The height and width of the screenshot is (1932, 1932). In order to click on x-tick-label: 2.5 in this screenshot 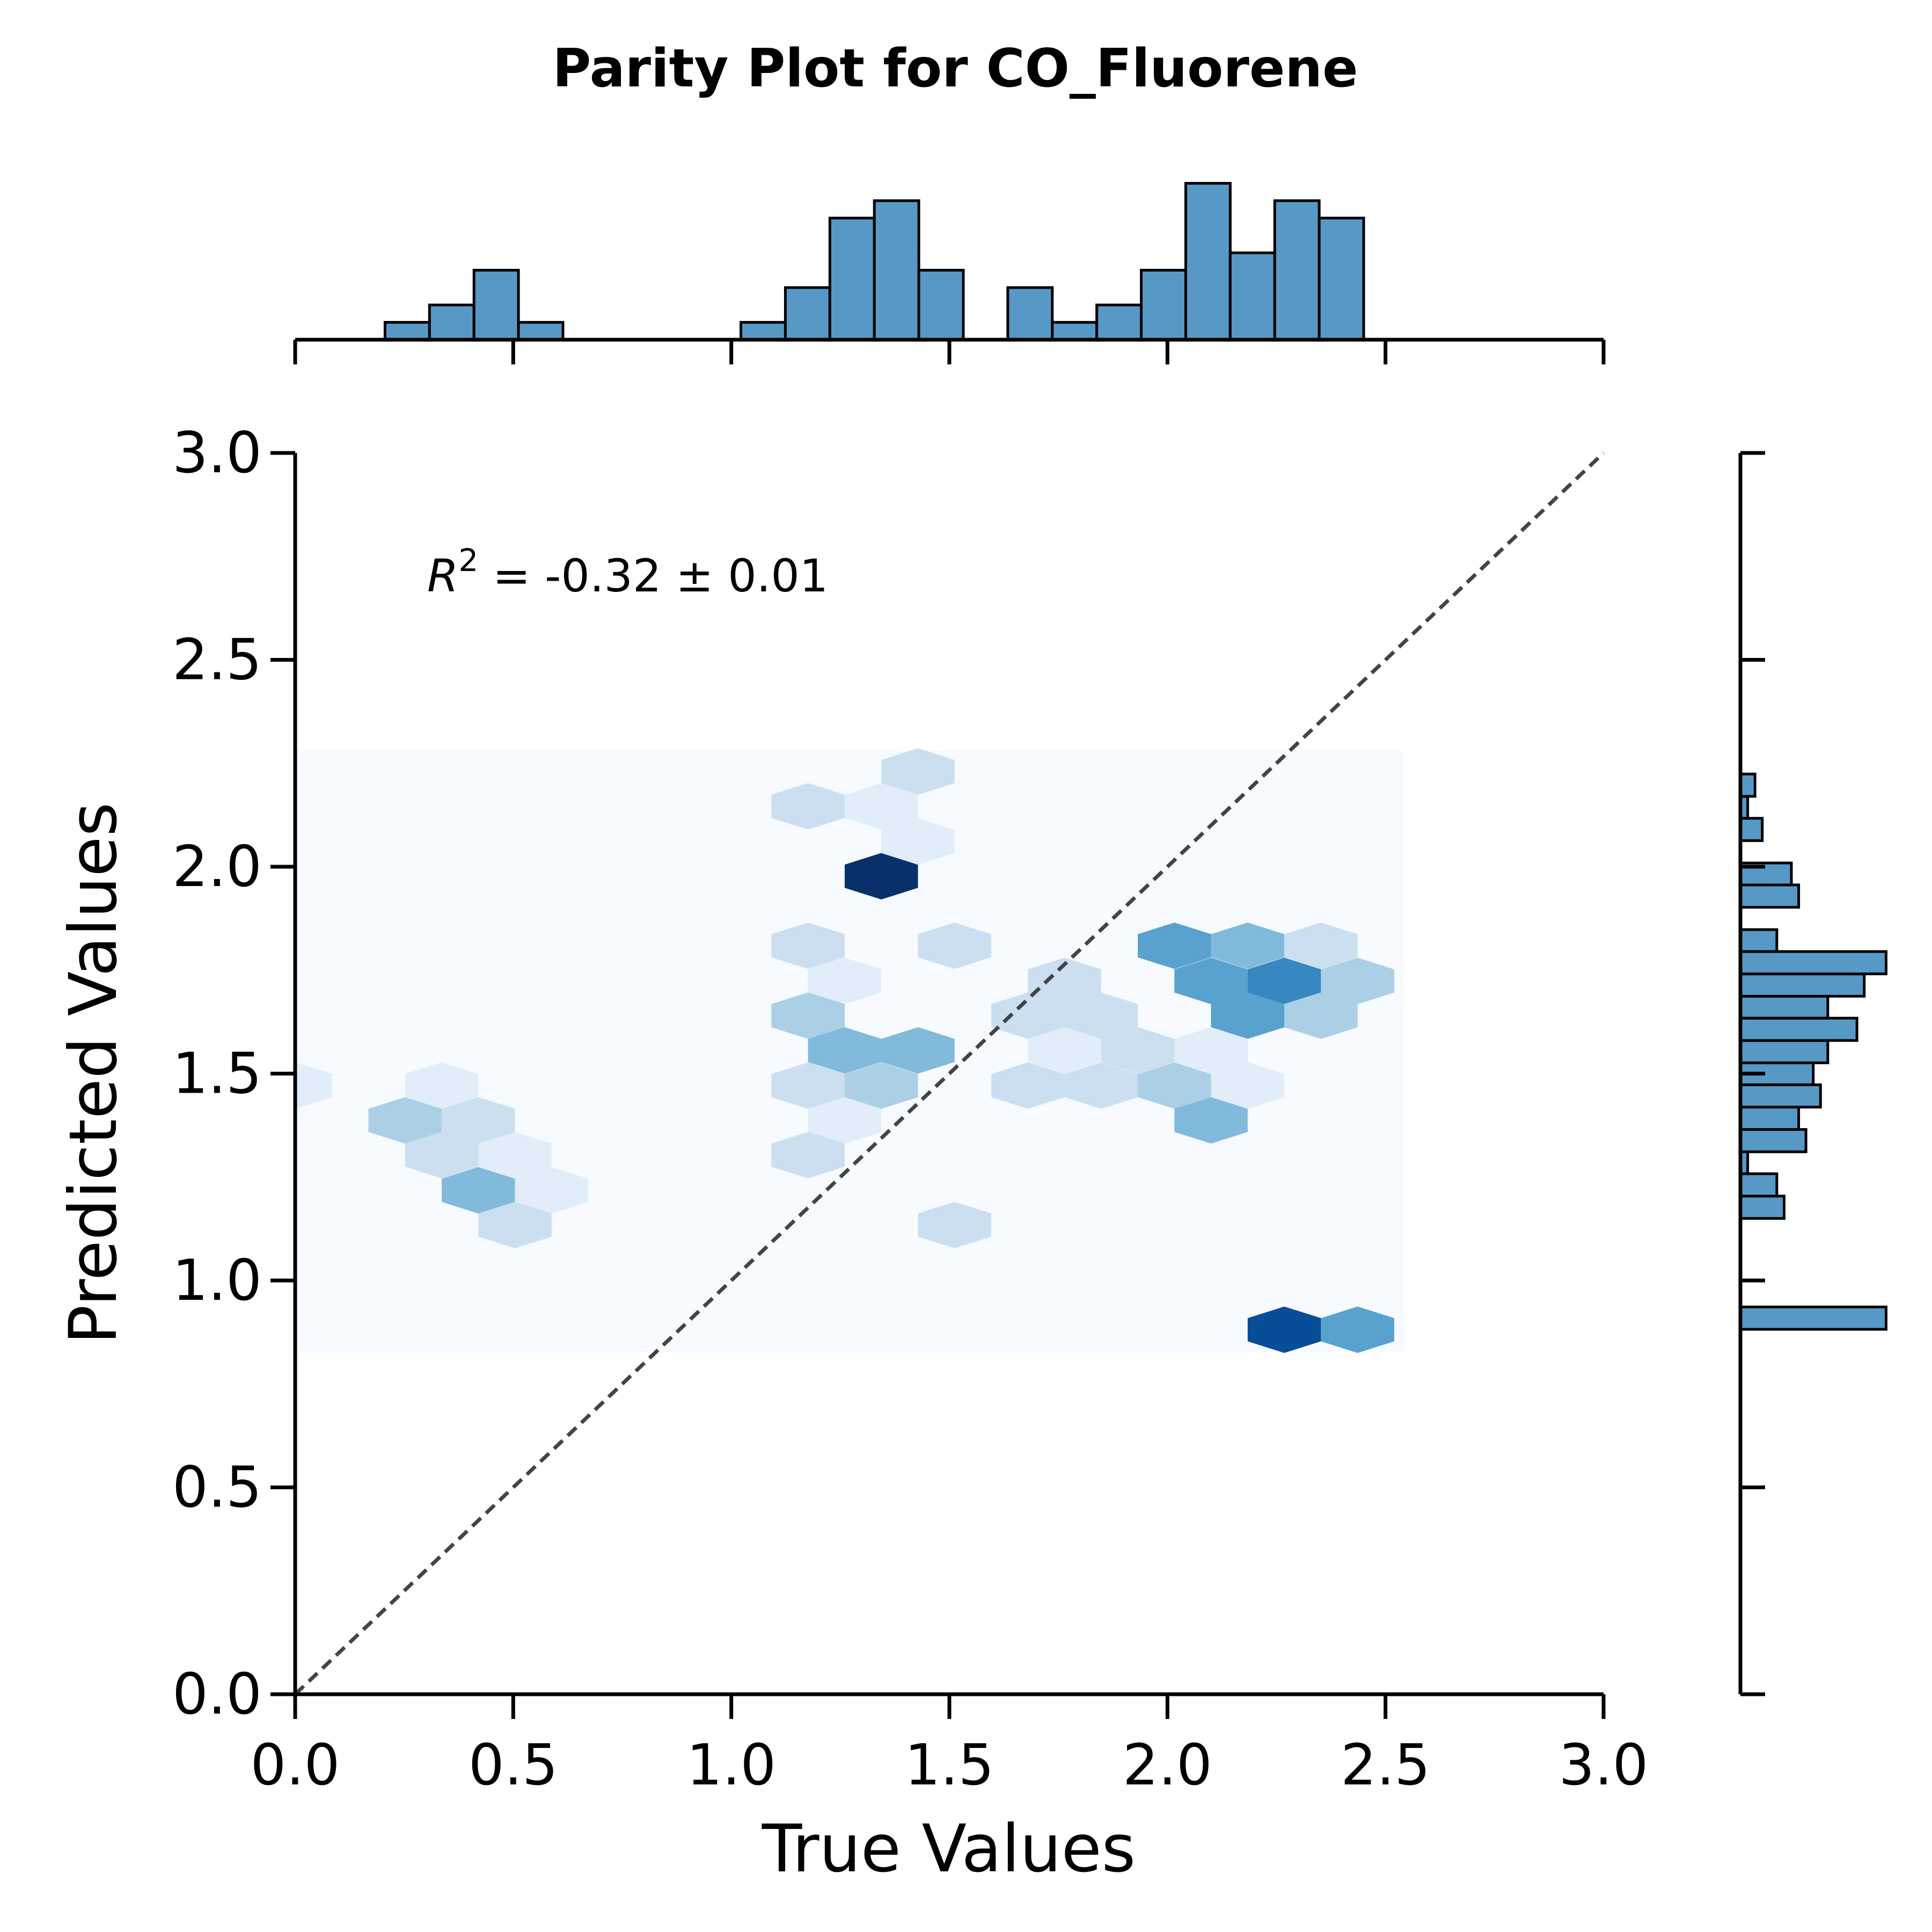, I will do `click(1385, 1765)`.